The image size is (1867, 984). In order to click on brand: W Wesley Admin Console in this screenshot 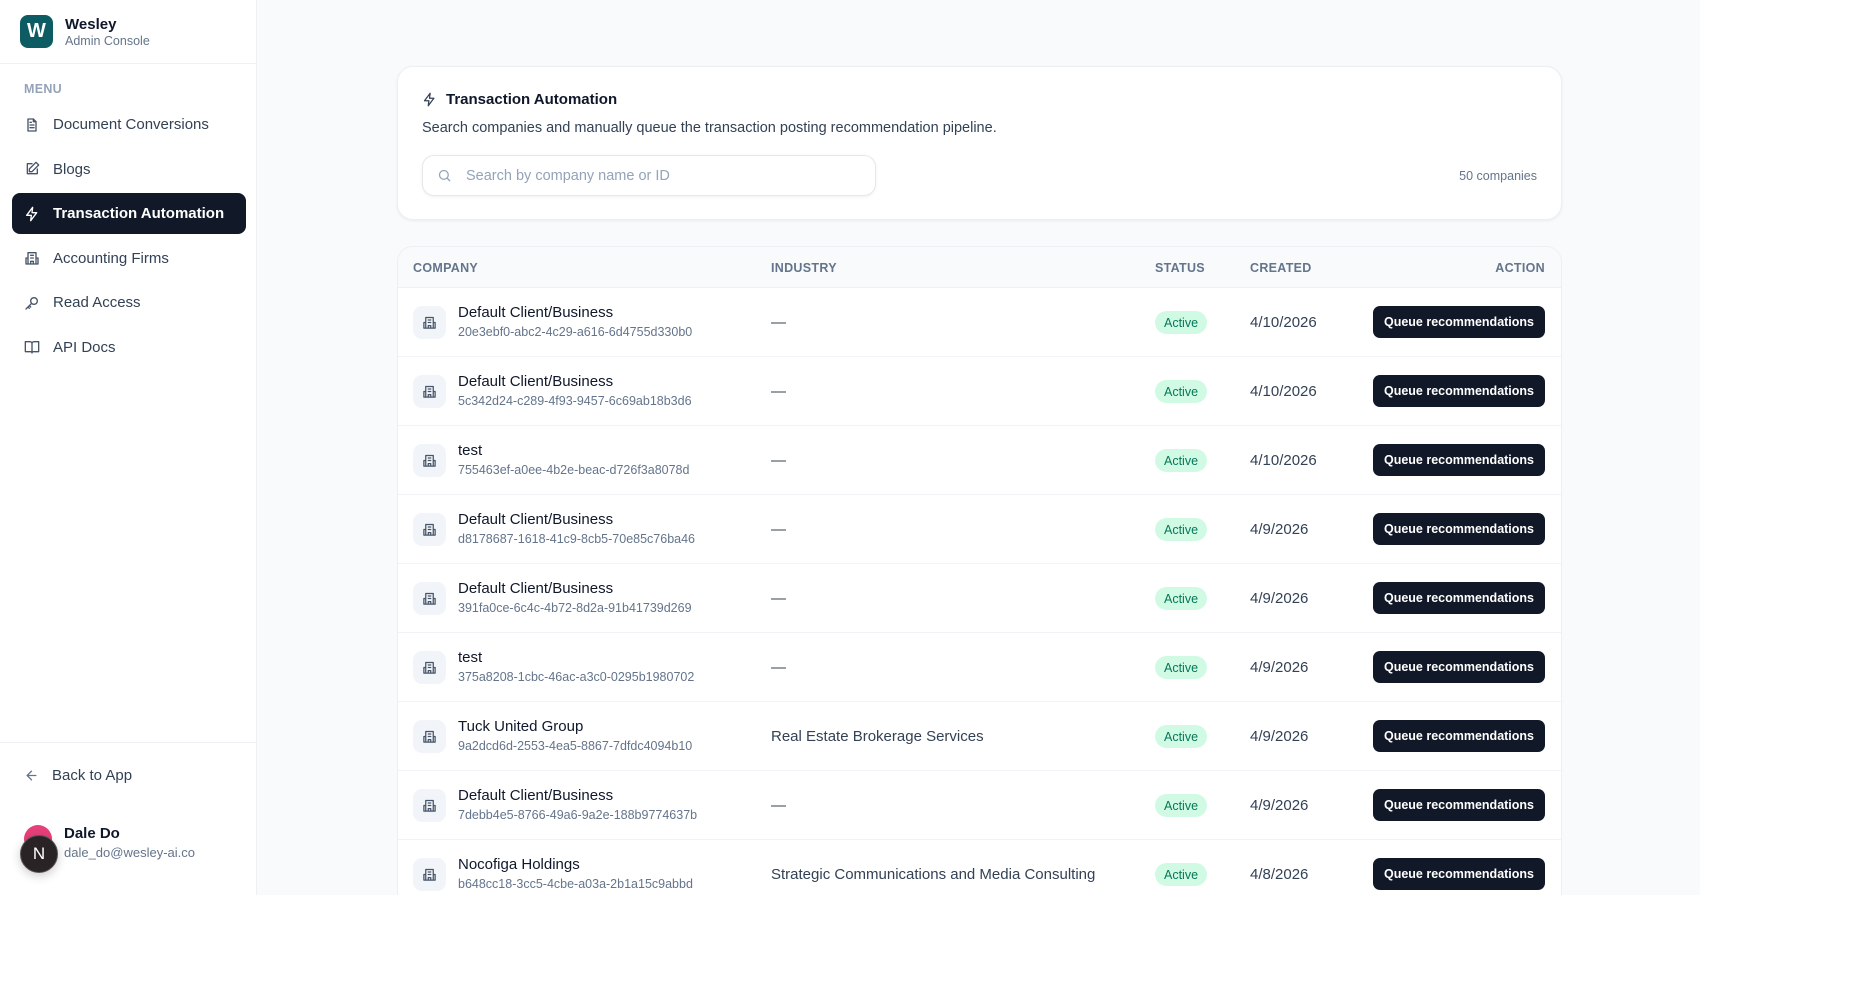, I will do `click(128, 32)`.